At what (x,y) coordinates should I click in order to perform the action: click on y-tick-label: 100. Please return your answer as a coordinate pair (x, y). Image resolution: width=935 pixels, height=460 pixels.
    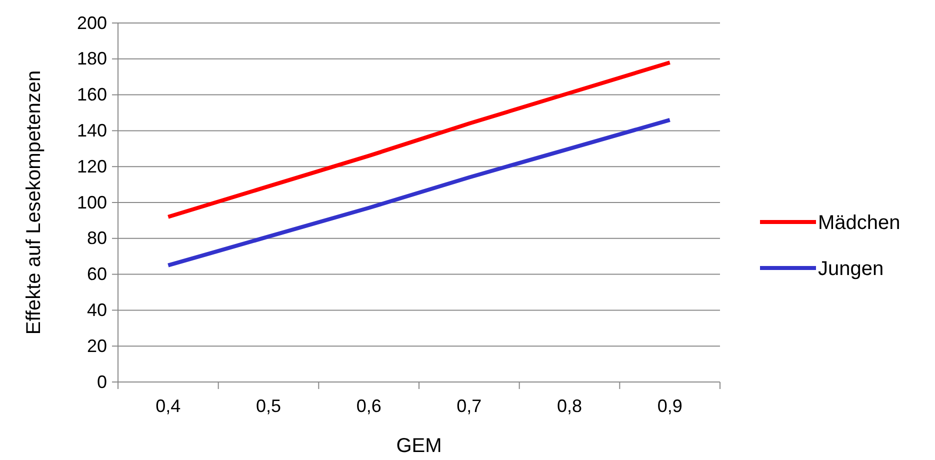
    Looking at the image, I should click on (91, 202).